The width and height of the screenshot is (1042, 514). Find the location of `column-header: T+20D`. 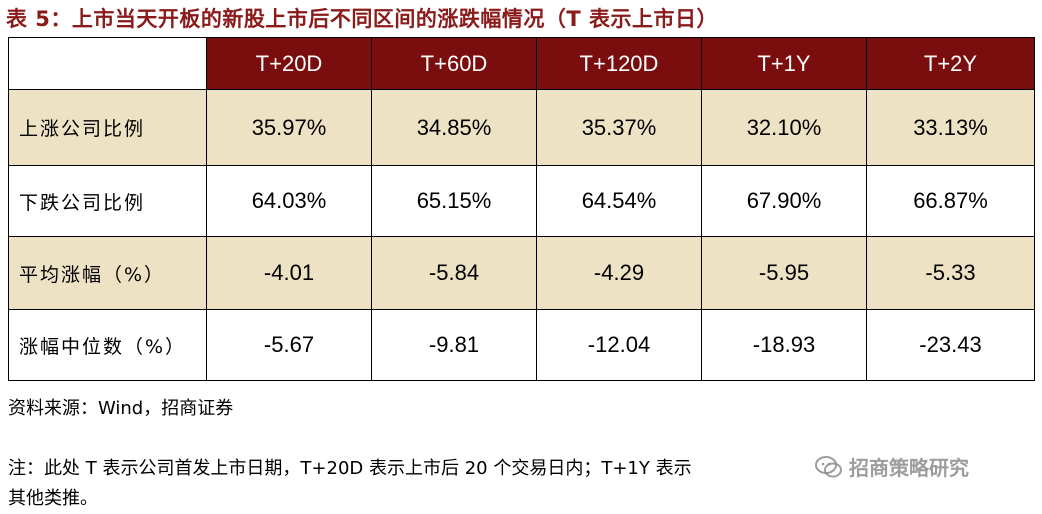

column-header: T+20D is located at coordinates (289, 63).